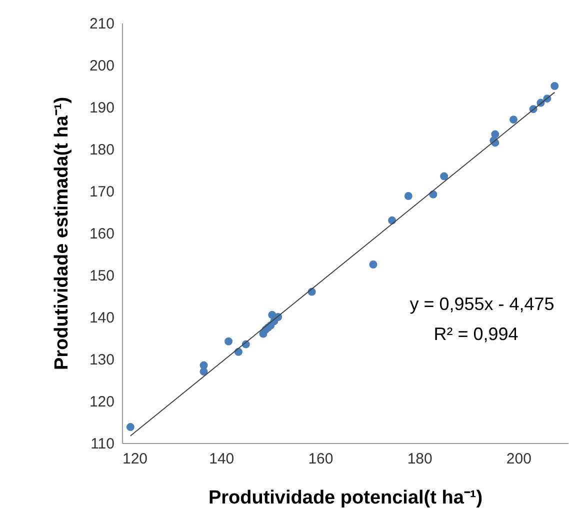  Describe the element at coordinates (476, 334) in the screenshot. I see `annotation: R² = 0,994` at that location.